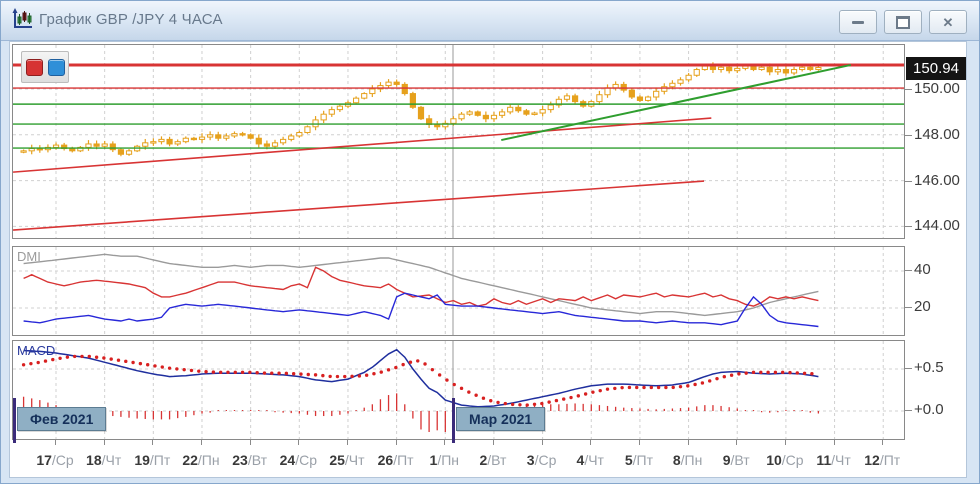 This screenshot has height=484, width=980. Describe the element at coordinates (937, 134) in the screenshot. I see `y-axis-label: 148.00` at that location.